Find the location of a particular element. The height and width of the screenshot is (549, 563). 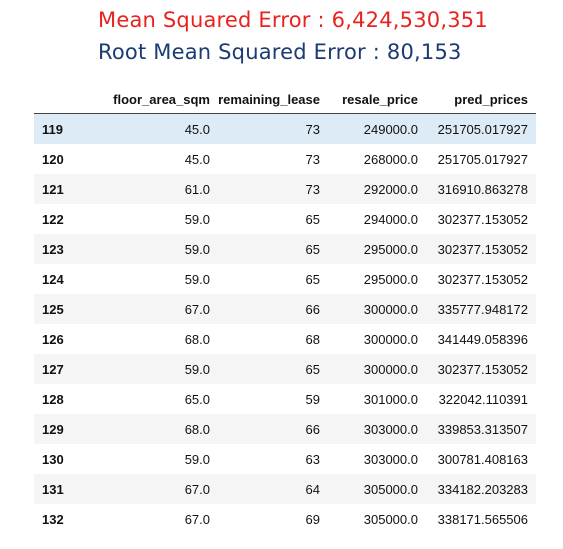

mse-label: Mean Squared Error : 6,424,530,351 is located at coordinates (293, 20).